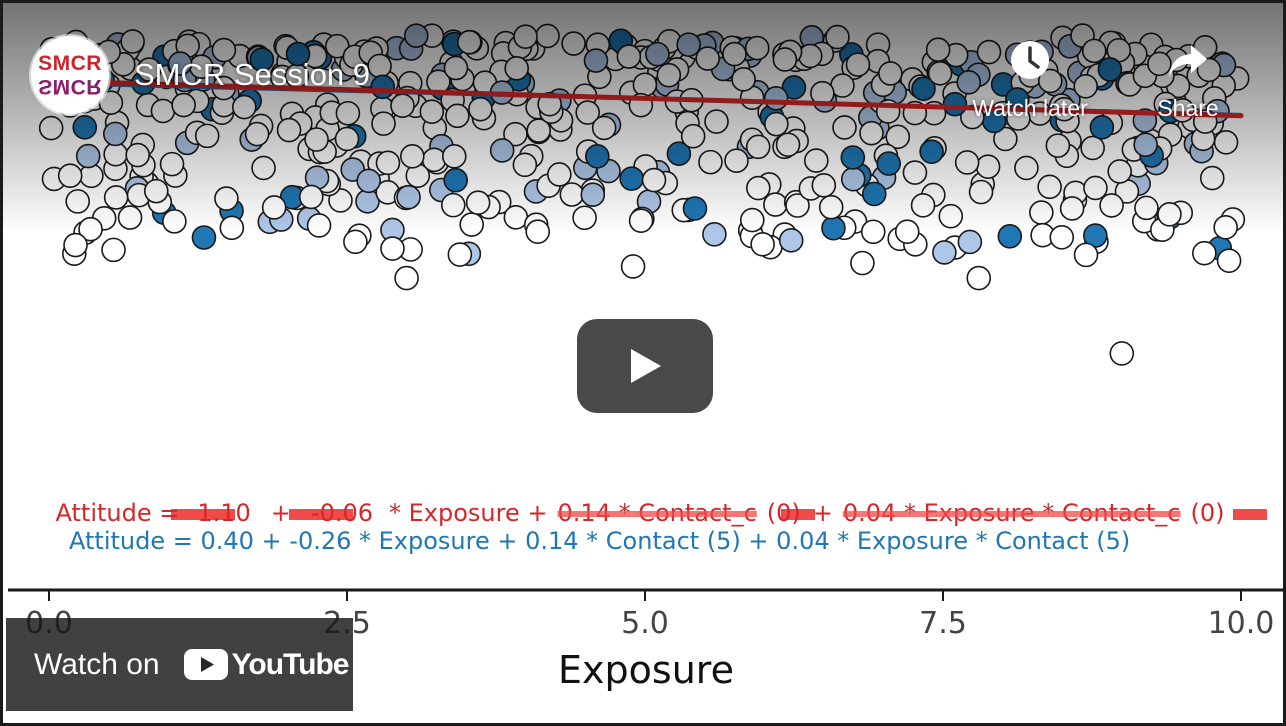 This screenshot has width=1286, height=726. What do you see at coordinates (1188, 79) in the screenshot?
I see `share-button: Share` at bounding box center [1188, 79].